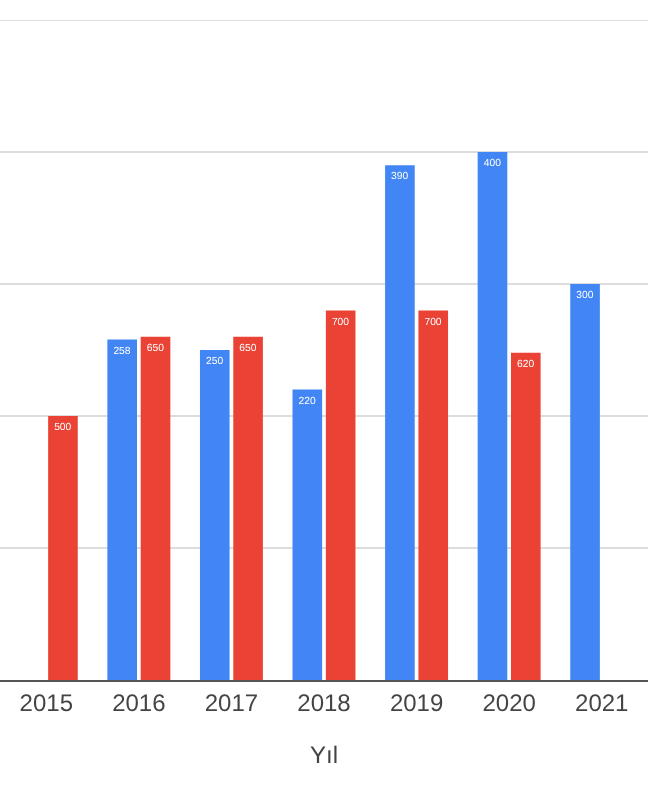 This screenshot has width=648, height=800. I want to click on x-tick-label: 2018, so click(324, 702).